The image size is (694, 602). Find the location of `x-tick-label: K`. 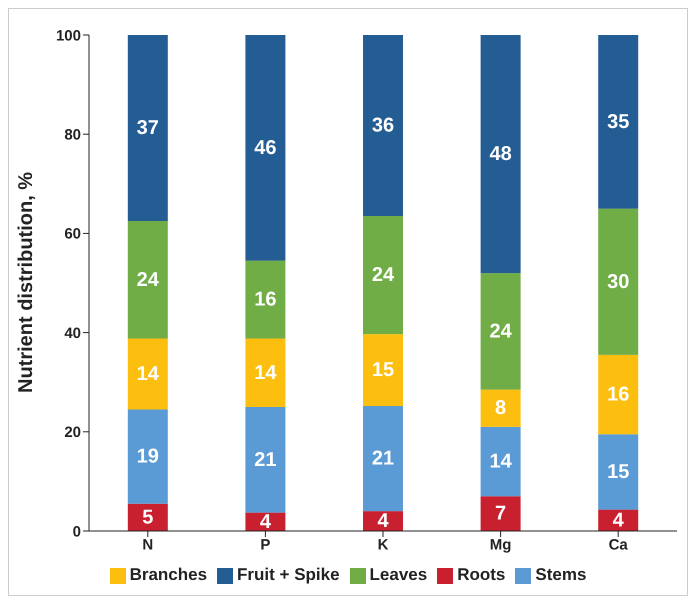

x-tick-label: K is located at coordinates (383, 545).